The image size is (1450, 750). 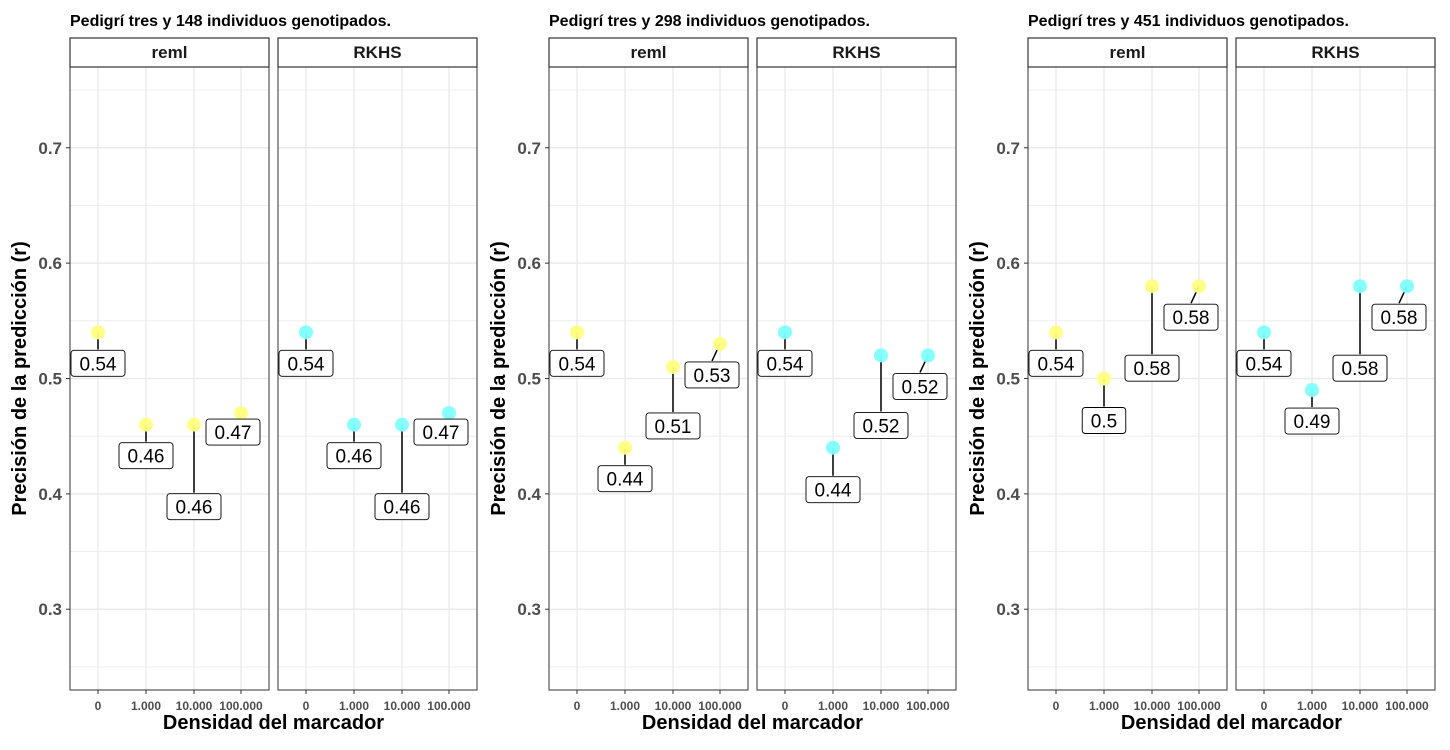 I want to click on data-label: 0.49, so click(x=1312, y=422).